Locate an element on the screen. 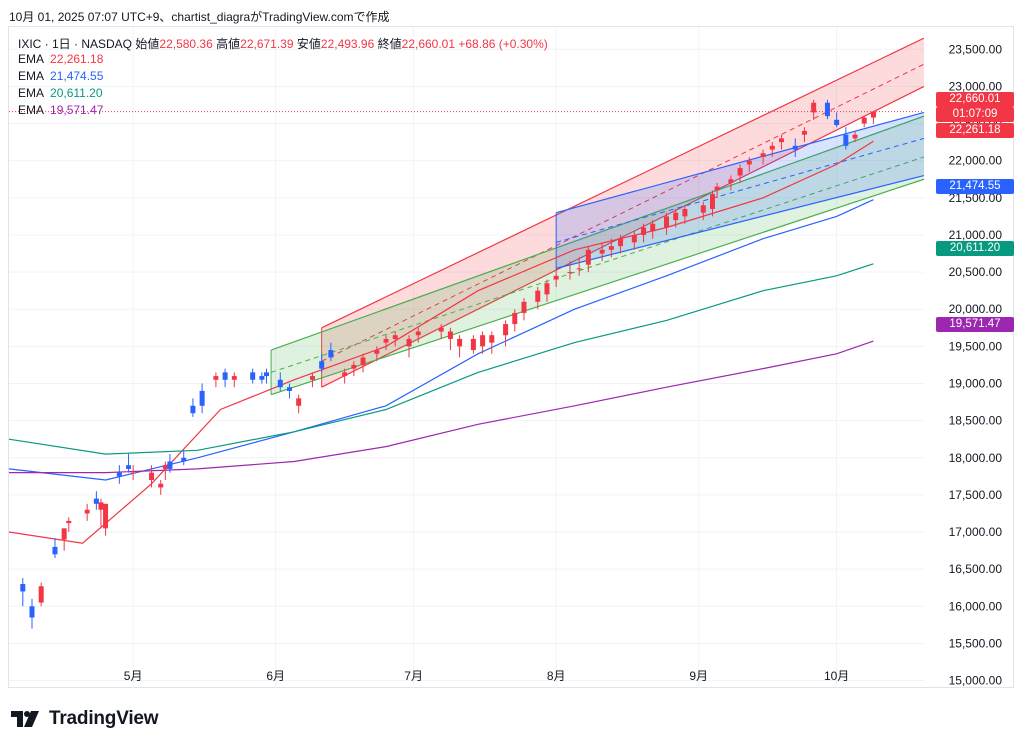  ema-value: 21,474.55 is located at coordinates (77, 76).